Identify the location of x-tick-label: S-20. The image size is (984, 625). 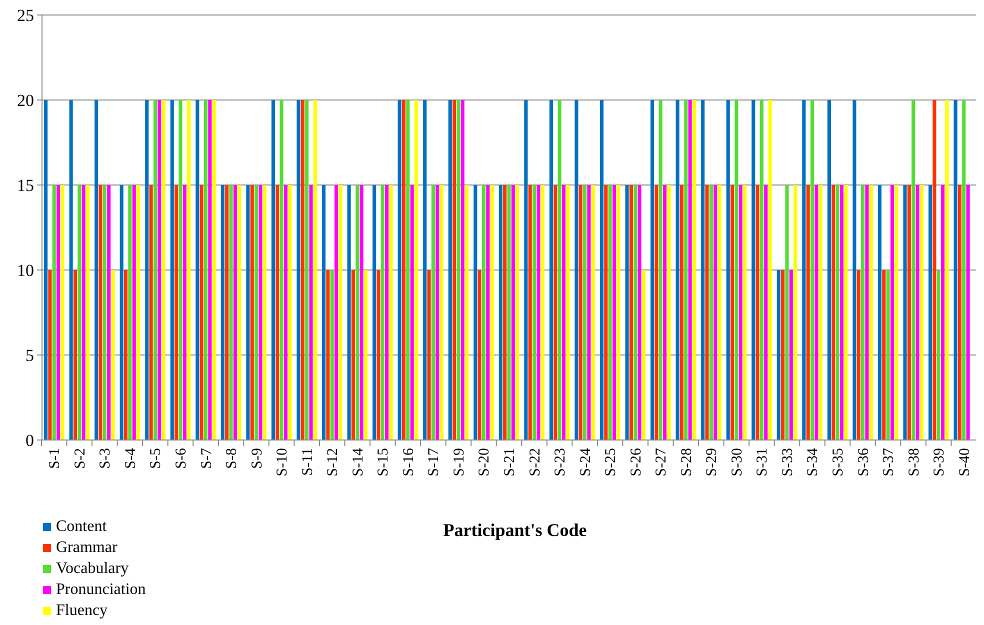
(484, 462).